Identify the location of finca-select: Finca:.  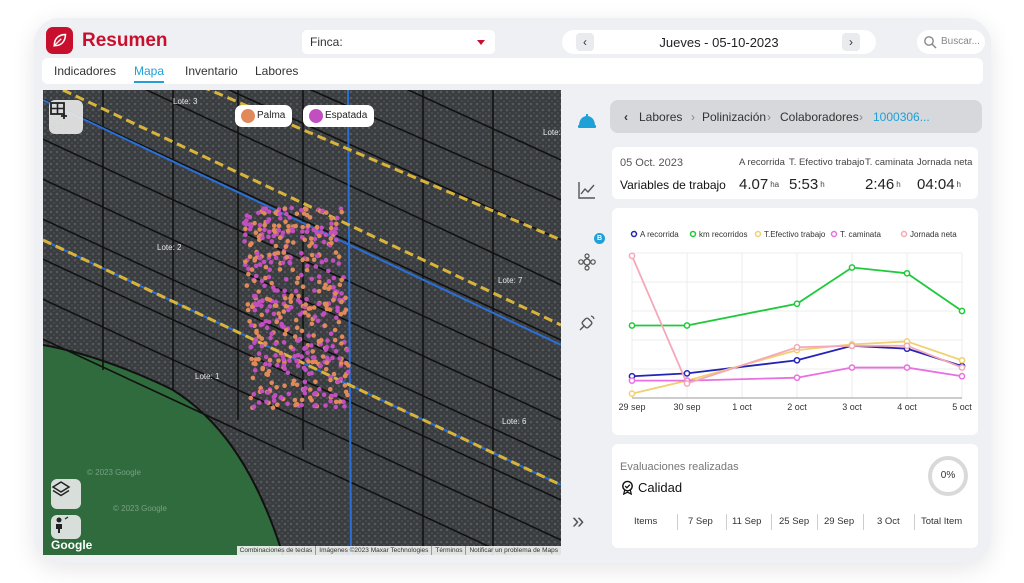
(398, 42).